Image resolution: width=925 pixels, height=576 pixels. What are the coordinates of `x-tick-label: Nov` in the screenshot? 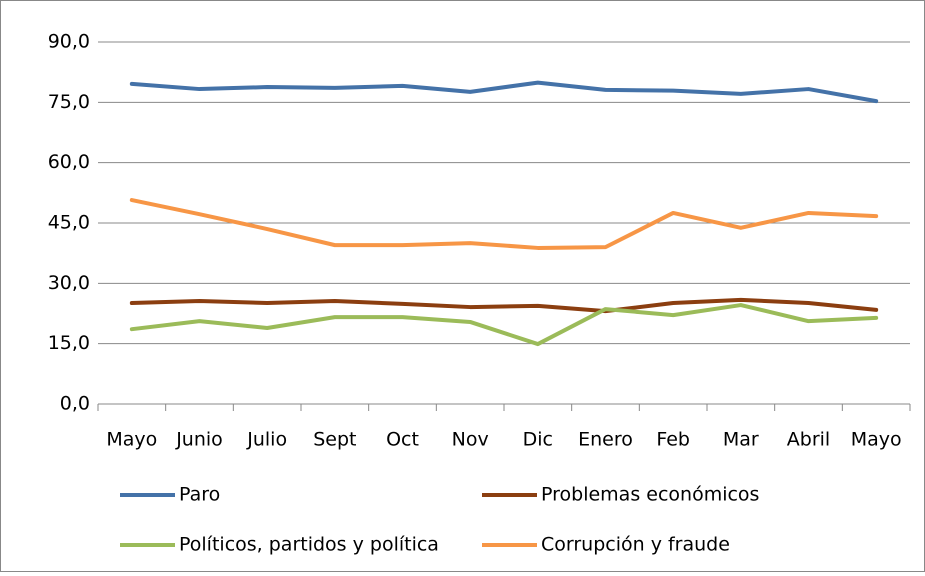 It's located at (470, 440).